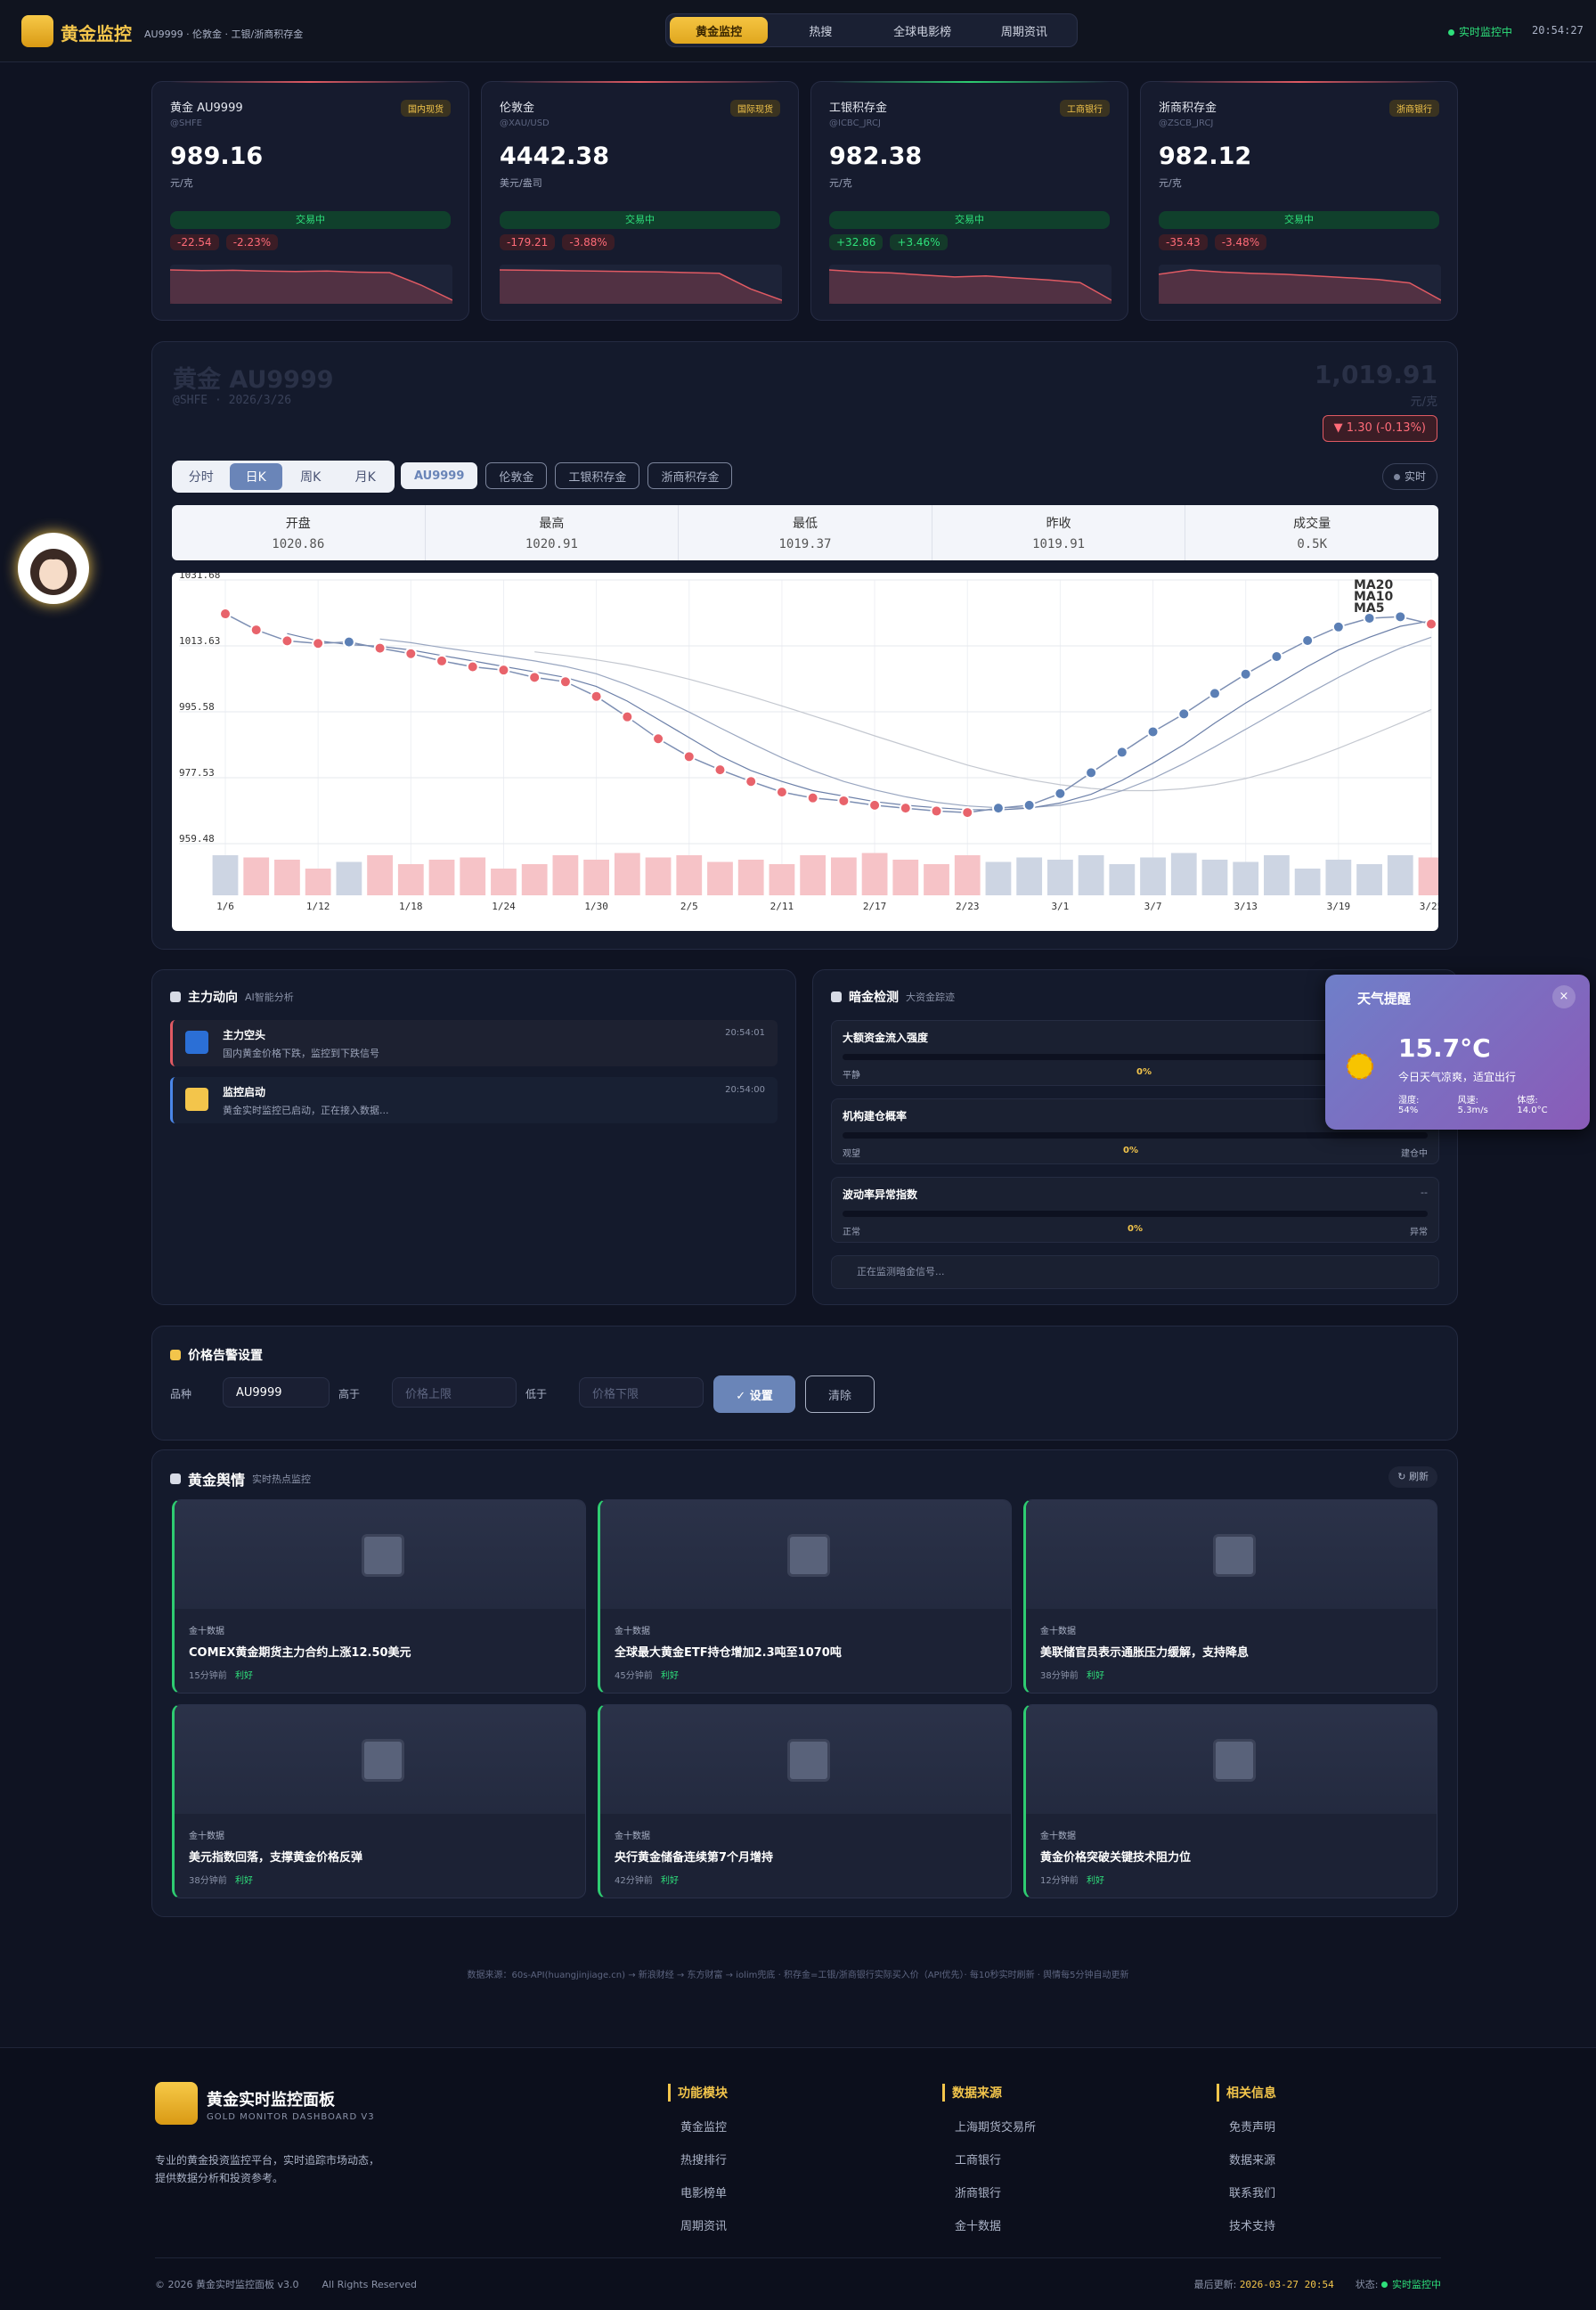 The image size is (1596, 2310). Describe the element at coordinates (255, 476) in the screenshot. I see `period-tab: 日K` at that location.